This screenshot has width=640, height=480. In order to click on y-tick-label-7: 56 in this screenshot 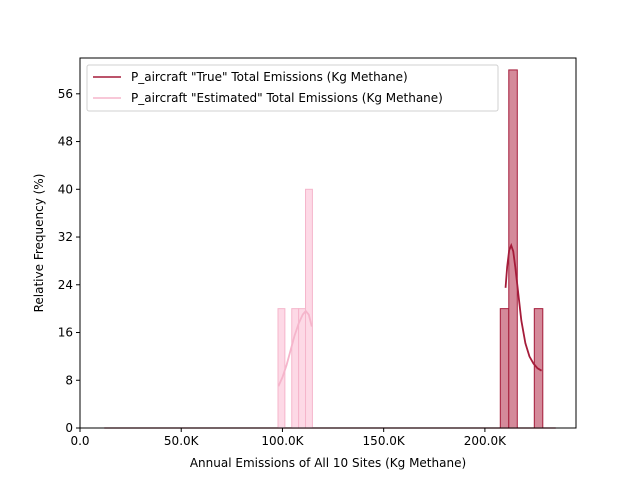, I will do `click(65, 94)`.